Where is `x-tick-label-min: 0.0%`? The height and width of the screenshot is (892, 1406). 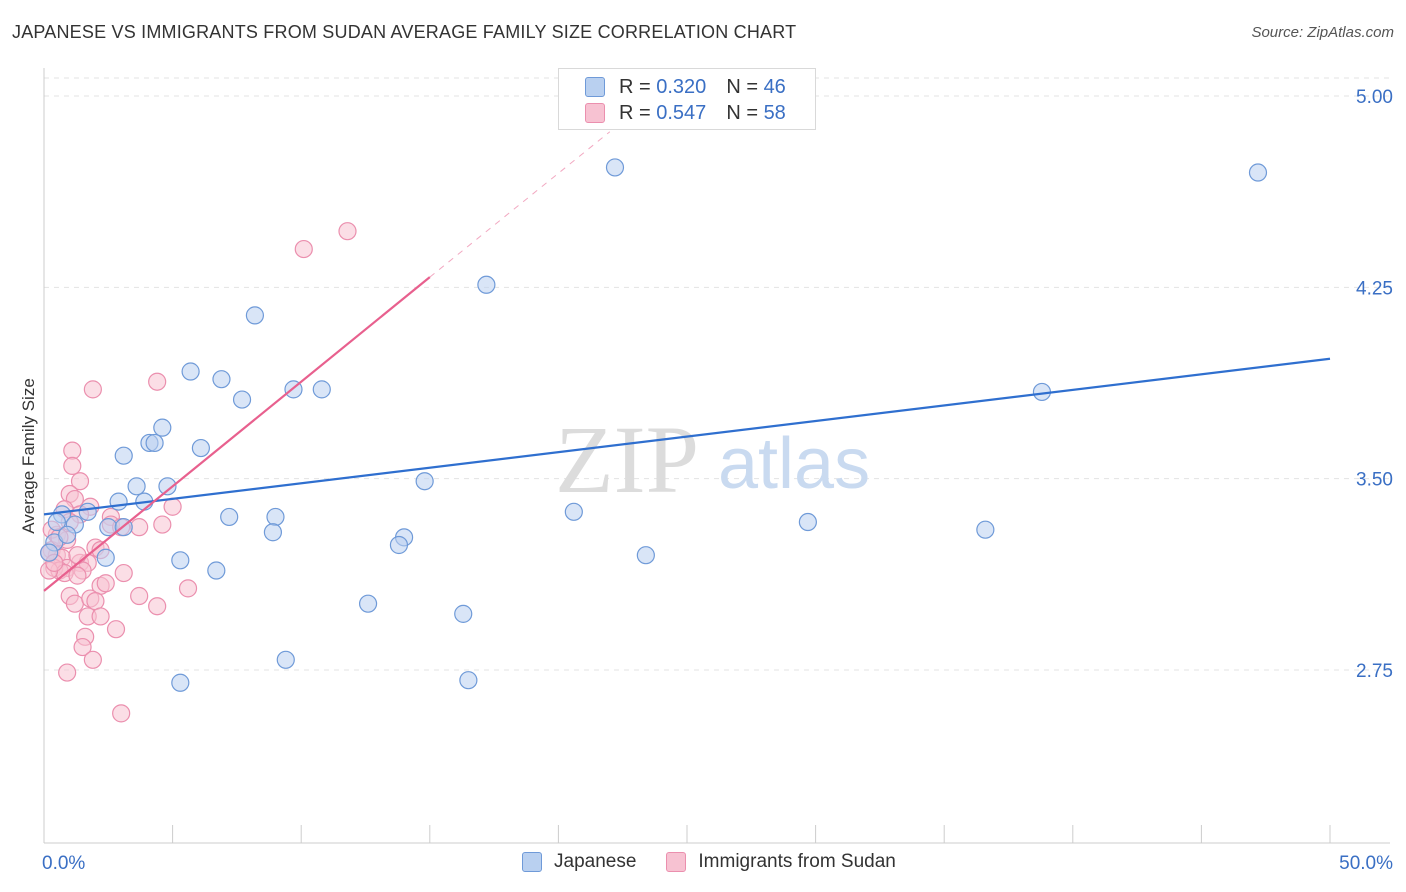 x-tick-label-min: 0.0% is located at coordinates (63, 863).